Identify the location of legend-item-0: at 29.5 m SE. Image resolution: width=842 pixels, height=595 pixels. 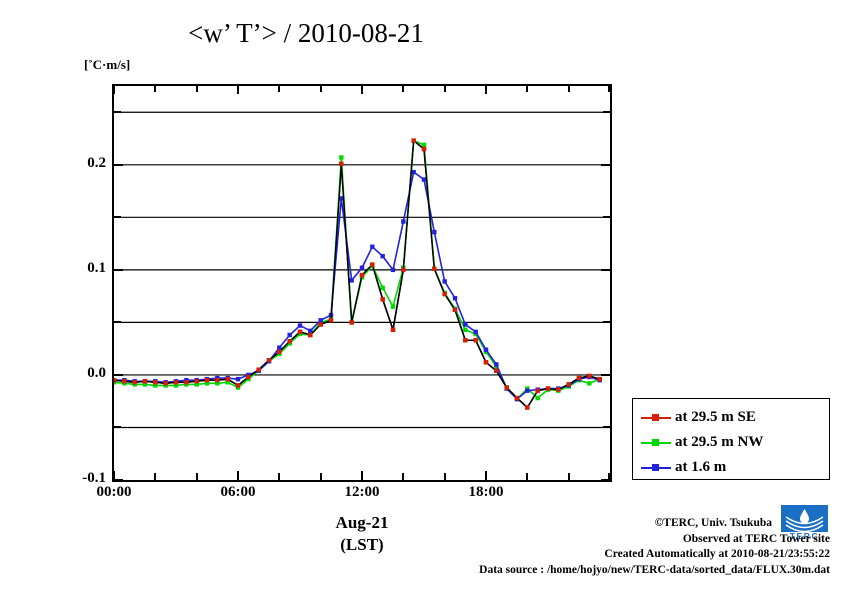
(735, 417).